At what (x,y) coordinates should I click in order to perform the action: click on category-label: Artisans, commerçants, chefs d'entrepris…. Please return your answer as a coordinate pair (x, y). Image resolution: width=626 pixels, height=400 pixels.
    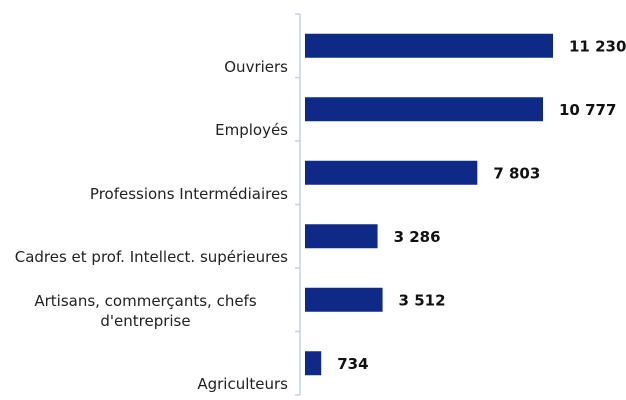
    Looking at the image, I should click on (145, 310).